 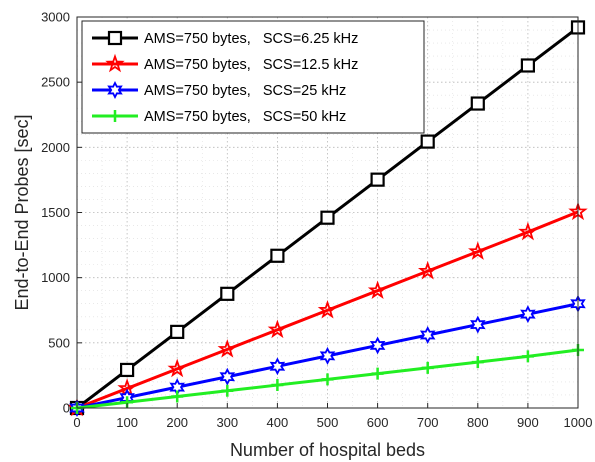 I want to click on legend-label: AMS=750 bytes, SCS=6.25 kHz, so click(x=251, y=39).